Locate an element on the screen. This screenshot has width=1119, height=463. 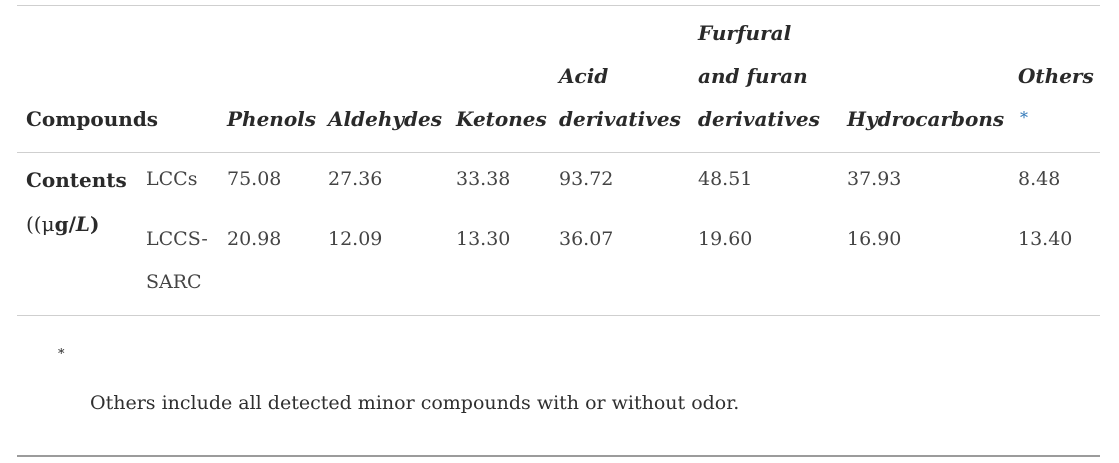
header-ketones: Ketones is located at coordinates (501, 119).